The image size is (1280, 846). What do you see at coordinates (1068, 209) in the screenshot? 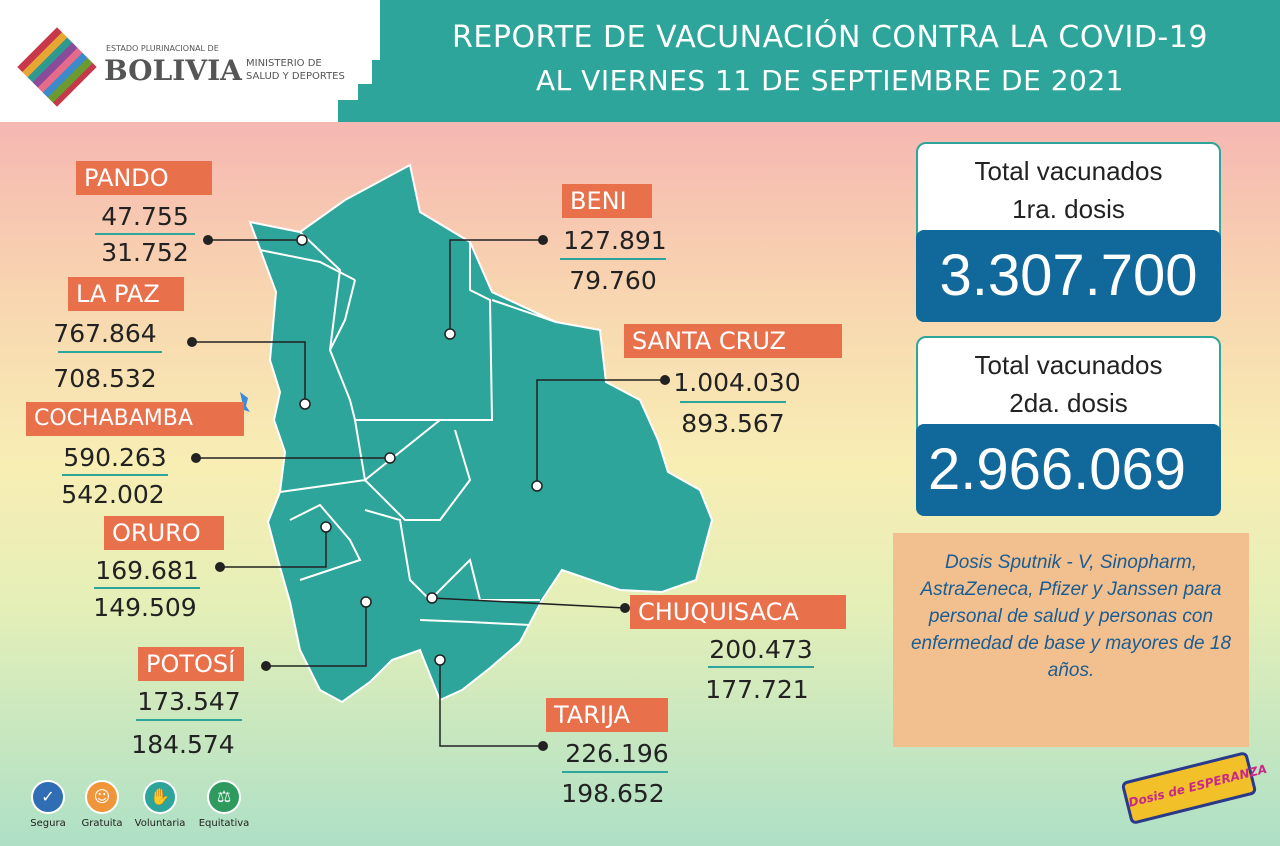
I see `total-first-dose-line2: 1ra. dosis` at bounding box center [1068, 209].